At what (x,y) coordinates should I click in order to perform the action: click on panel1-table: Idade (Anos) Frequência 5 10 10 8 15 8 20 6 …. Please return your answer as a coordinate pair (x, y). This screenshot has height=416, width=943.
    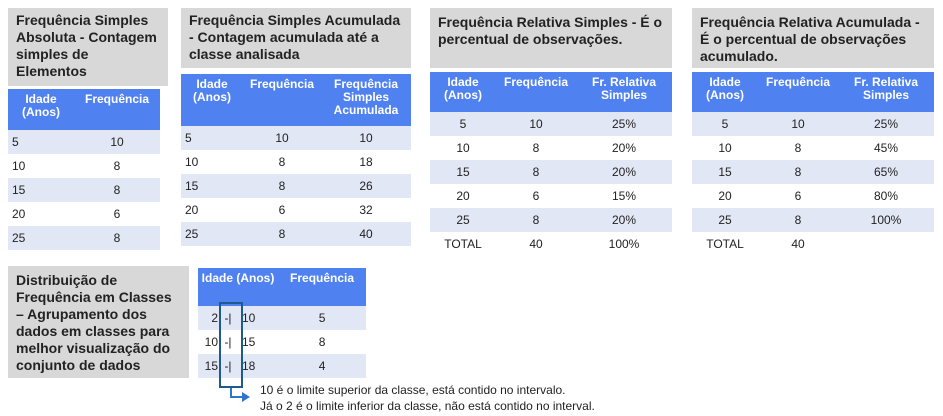
    Looking at the image, I should click on (84, 169).